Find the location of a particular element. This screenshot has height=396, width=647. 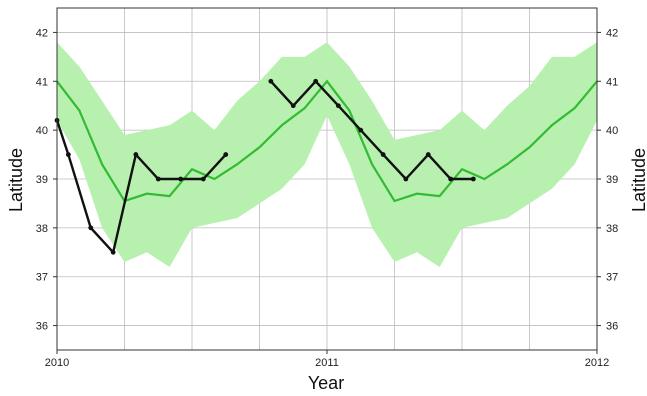

y-tick-label-left: 40 is located at coordinates (42, 131).